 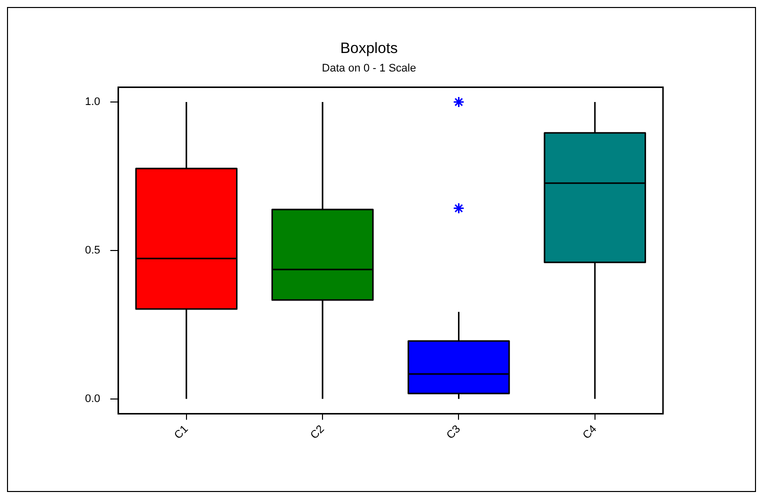 What do you see at coordinates (590, 432) in the screenshot?
I see `x-tick-label: C4` at bounding box center [590, 432].